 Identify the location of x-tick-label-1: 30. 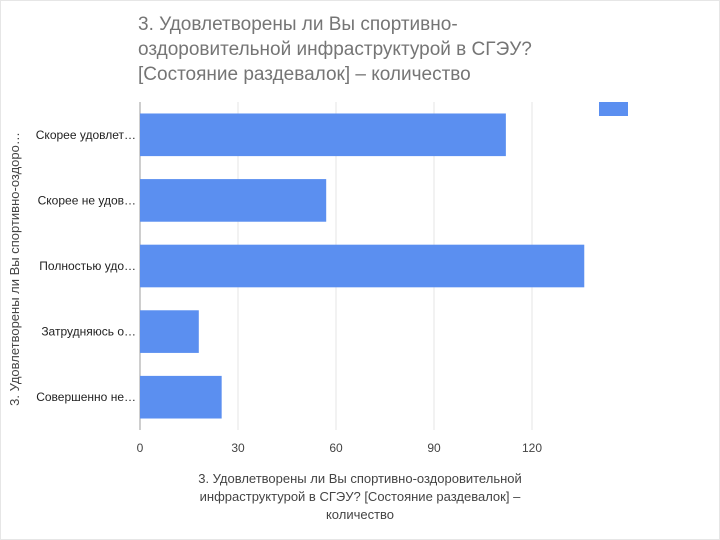
(238, 448).